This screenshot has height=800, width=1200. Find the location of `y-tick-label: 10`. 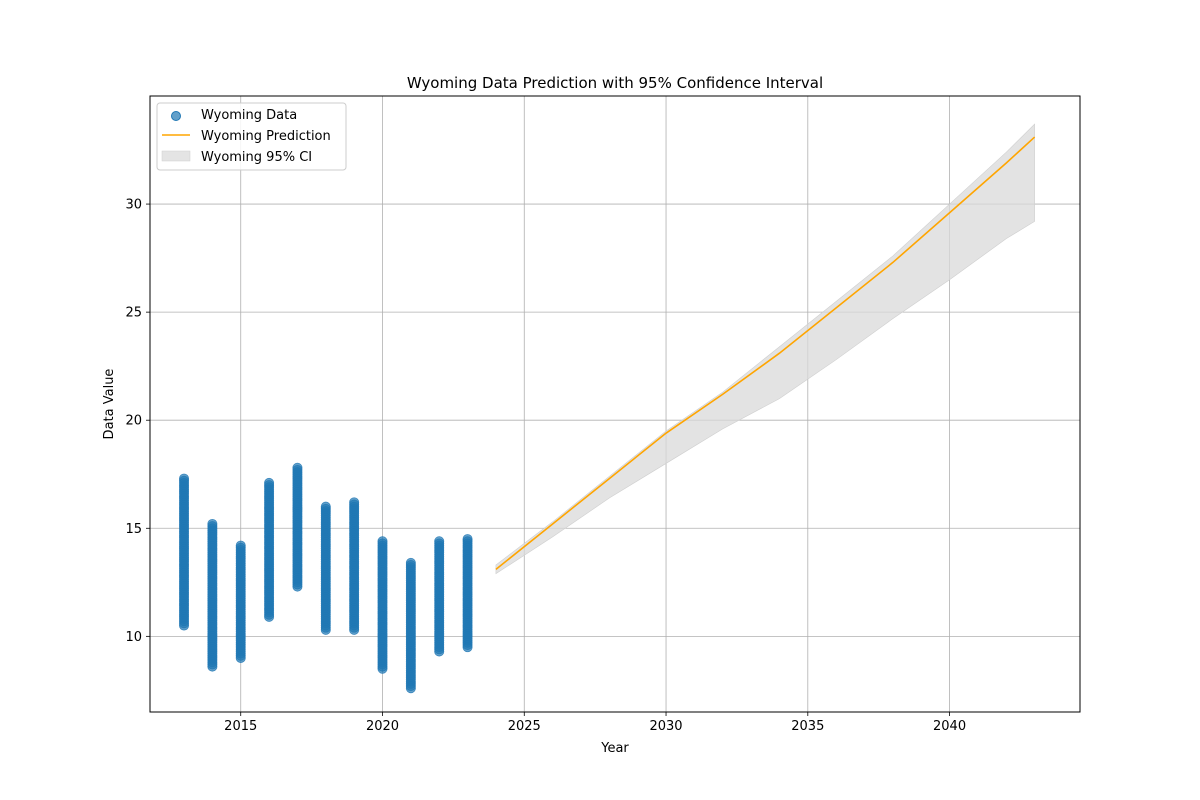

y-tick-label: 10 is located at coordinates (133, 637).